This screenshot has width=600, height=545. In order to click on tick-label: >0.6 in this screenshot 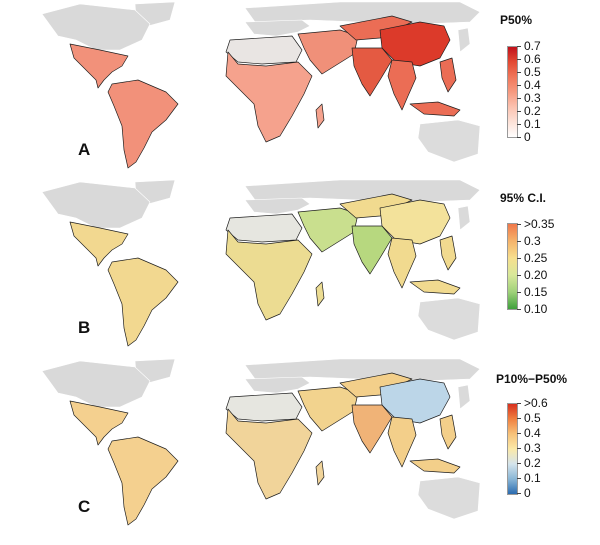, I will do `click(532, 403)`.